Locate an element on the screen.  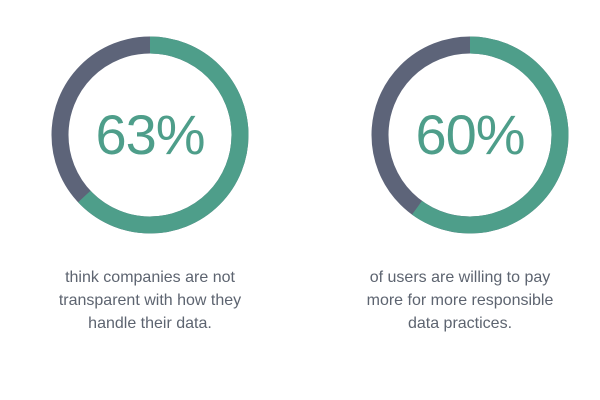
caption-line: transparent with how they is located at coordinates (150, 300).